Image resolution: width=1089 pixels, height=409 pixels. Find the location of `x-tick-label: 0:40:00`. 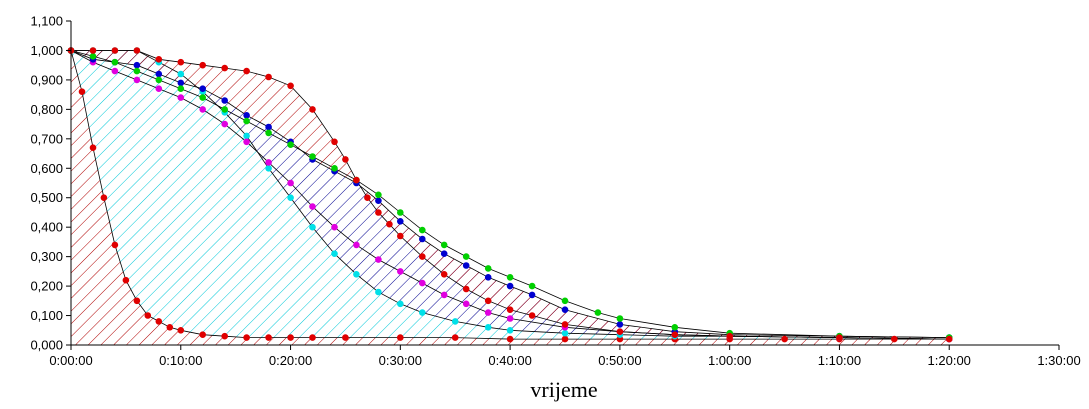

x-tick-label: 0:40:00 is located at coordinates (509, 360).